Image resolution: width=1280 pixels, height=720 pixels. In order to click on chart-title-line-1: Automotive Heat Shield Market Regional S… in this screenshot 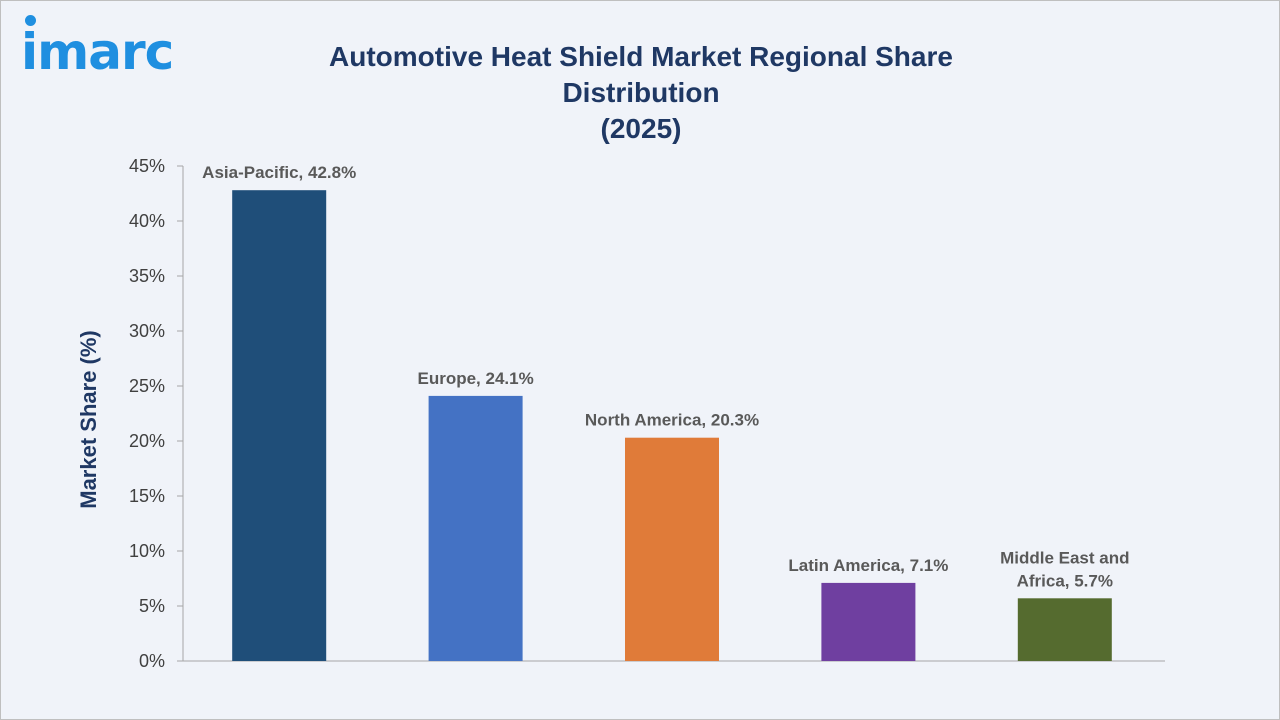, I will do `click(641, 74)`.